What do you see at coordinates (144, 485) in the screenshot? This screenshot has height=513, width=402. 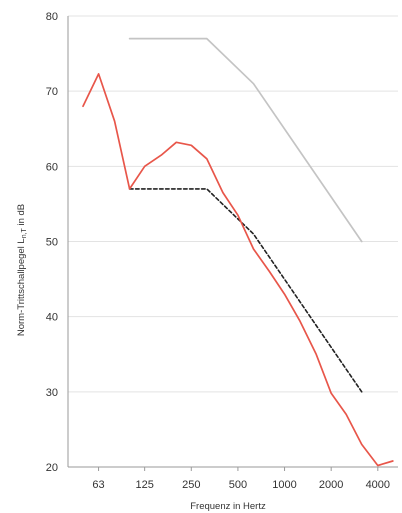 I see `x-tick-label: 125` at bounding box center [144, 485].